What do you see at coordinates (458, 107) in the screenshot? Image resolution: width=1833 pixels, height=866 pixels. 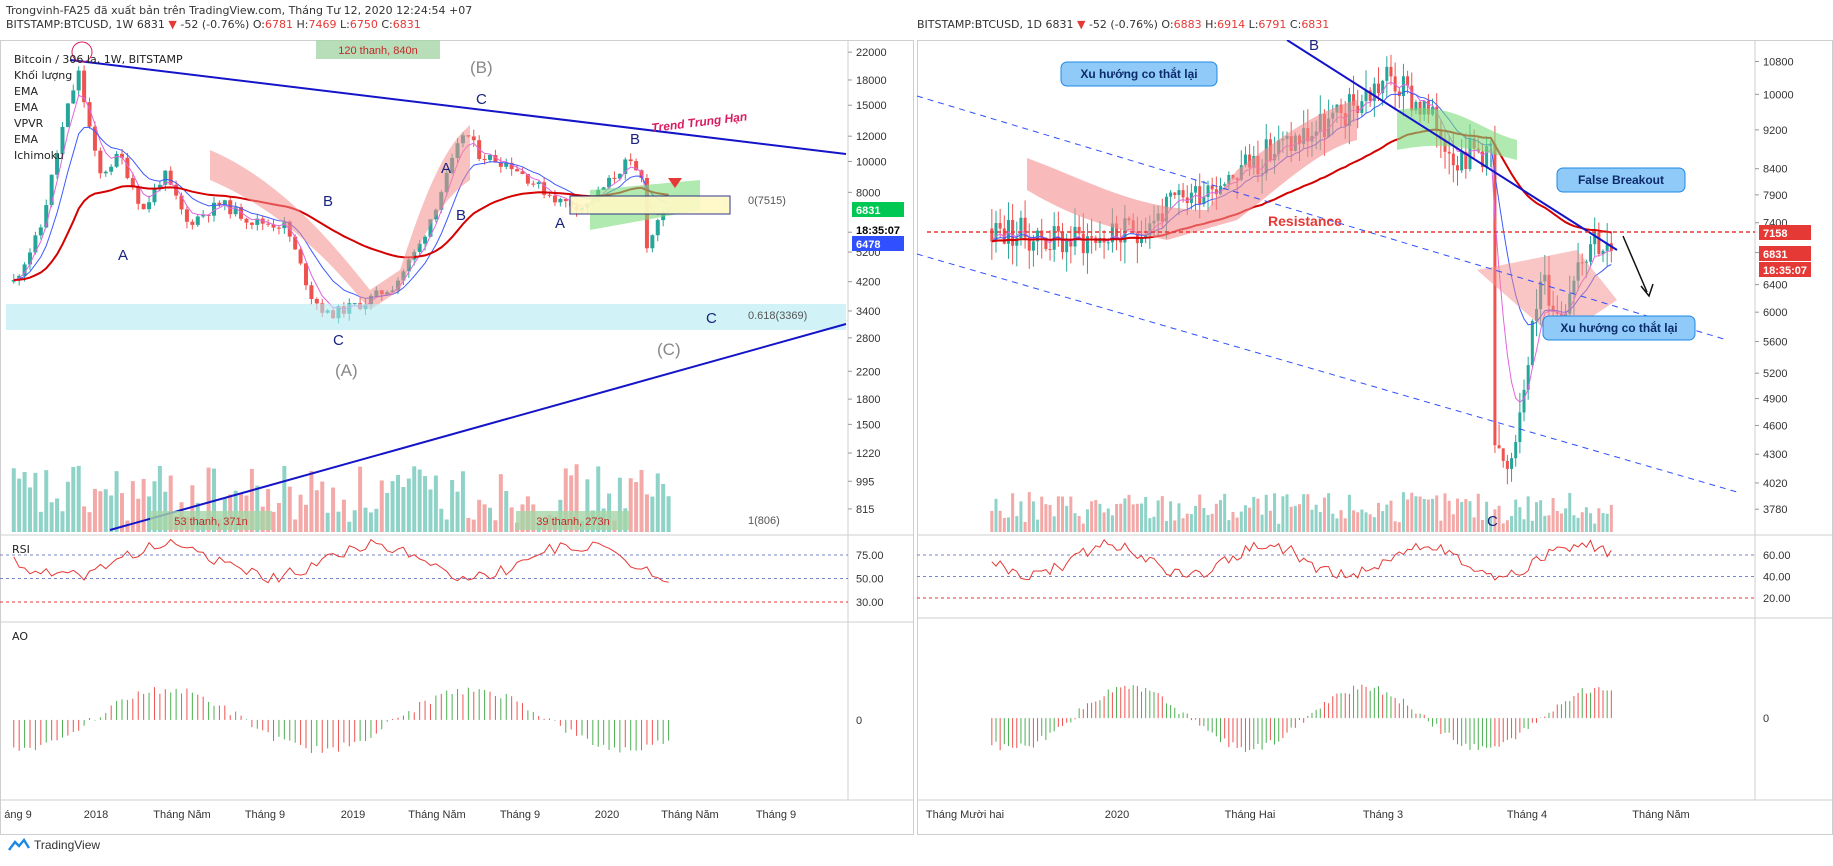 I see `trend-line-upper` at bounding box center [458, 107].